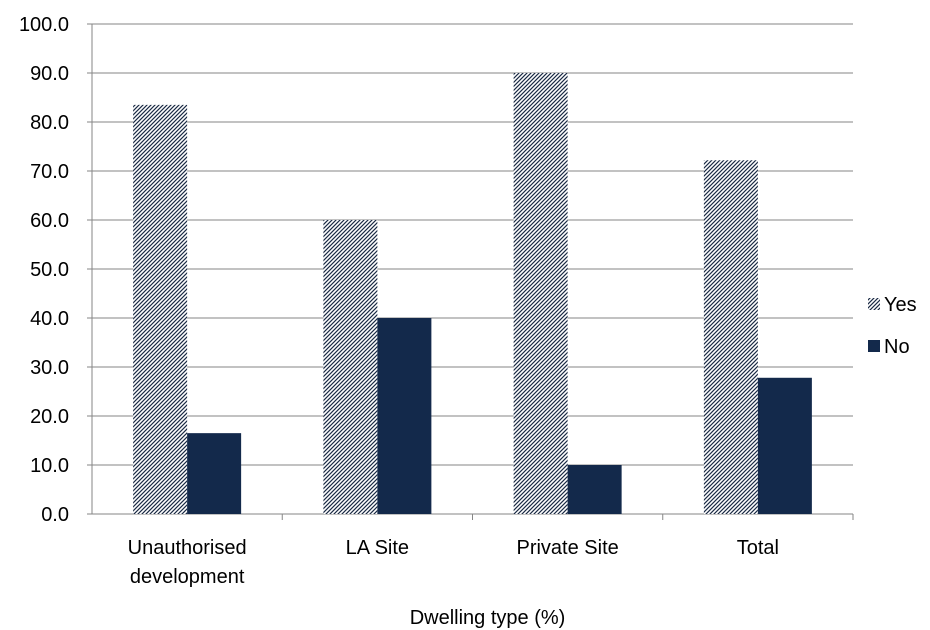 The image size is (930, 630). I want to click on y-tick-label: 80.0, so click(49, 123).